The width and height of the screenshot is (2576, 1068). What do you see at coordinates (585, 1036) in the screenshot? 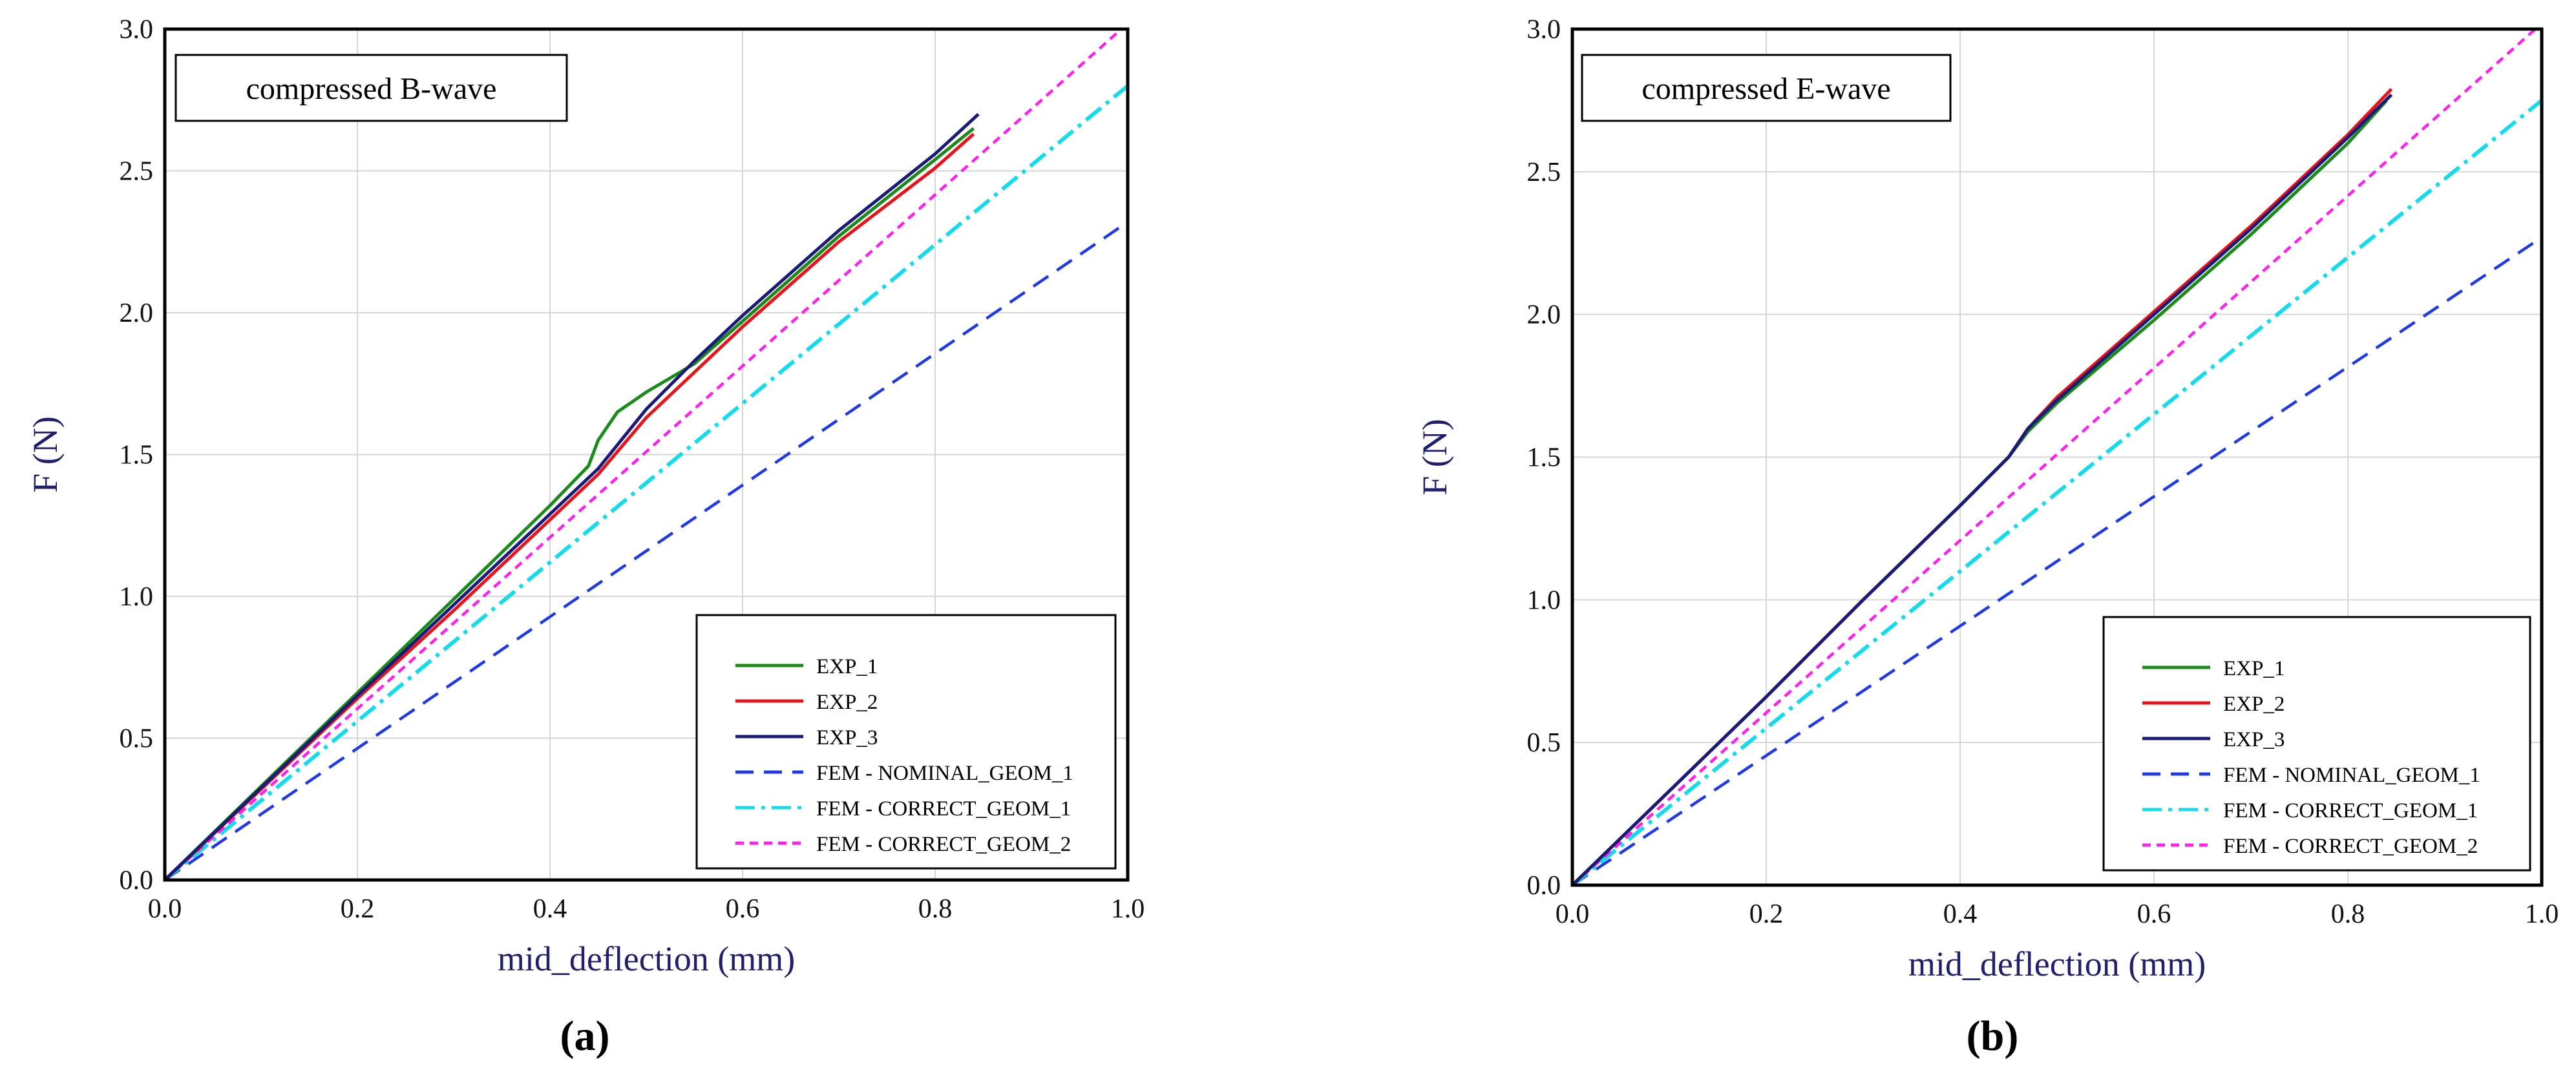
I see `panel-label: (a)` at bounding box center [585, 1036].